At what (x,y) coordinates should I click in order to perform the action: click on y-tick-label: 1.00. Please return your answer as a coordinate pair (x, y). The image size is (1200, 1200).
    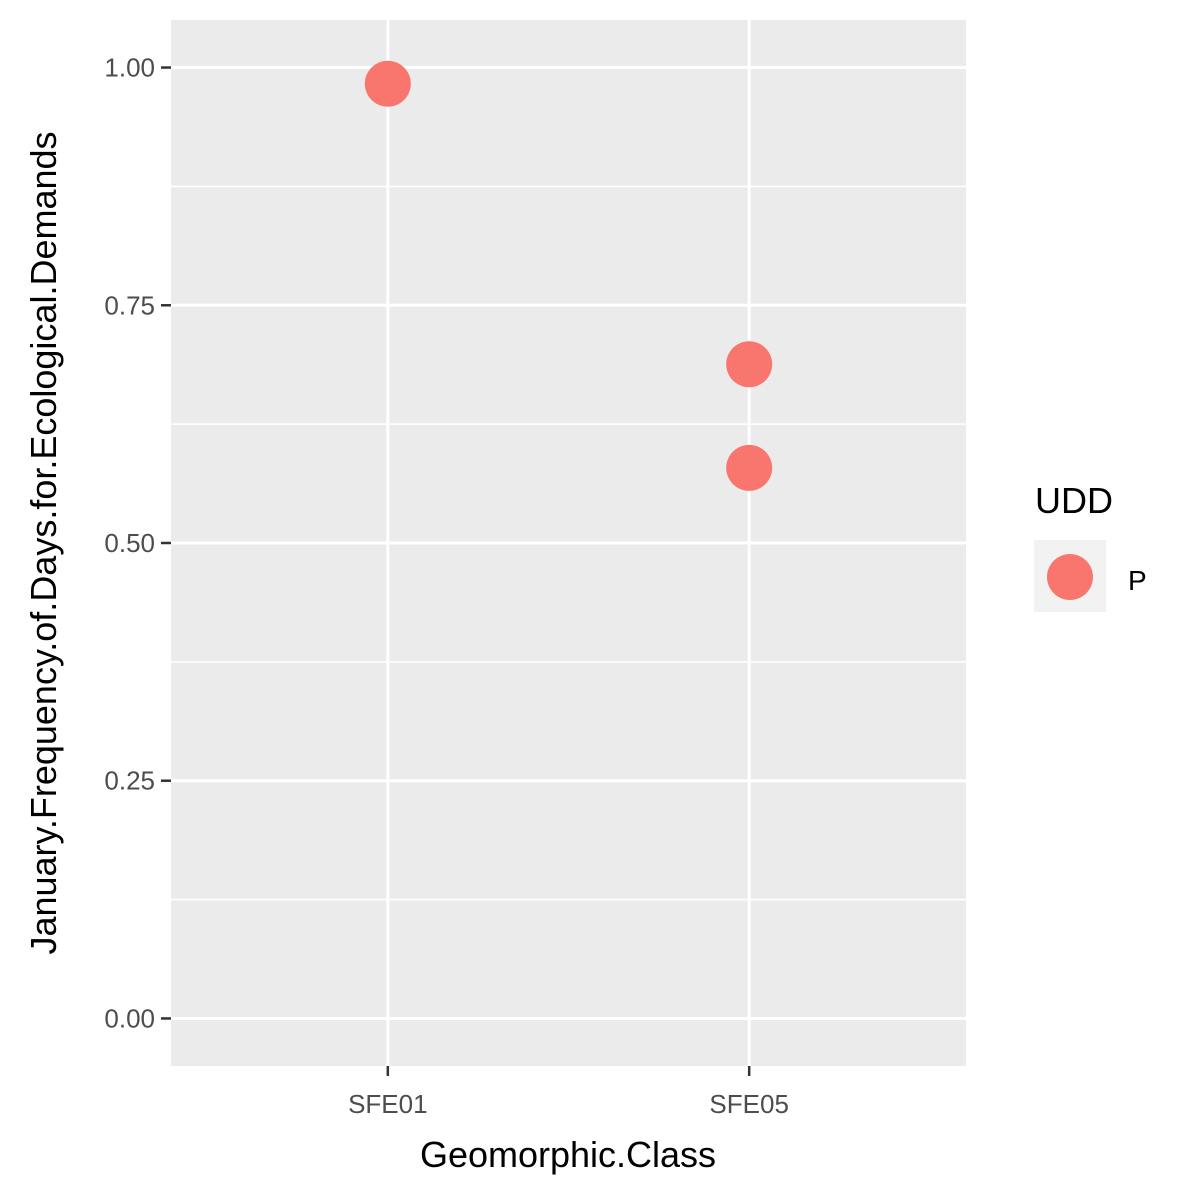
    Looking at the image, I should click on (129, 68).